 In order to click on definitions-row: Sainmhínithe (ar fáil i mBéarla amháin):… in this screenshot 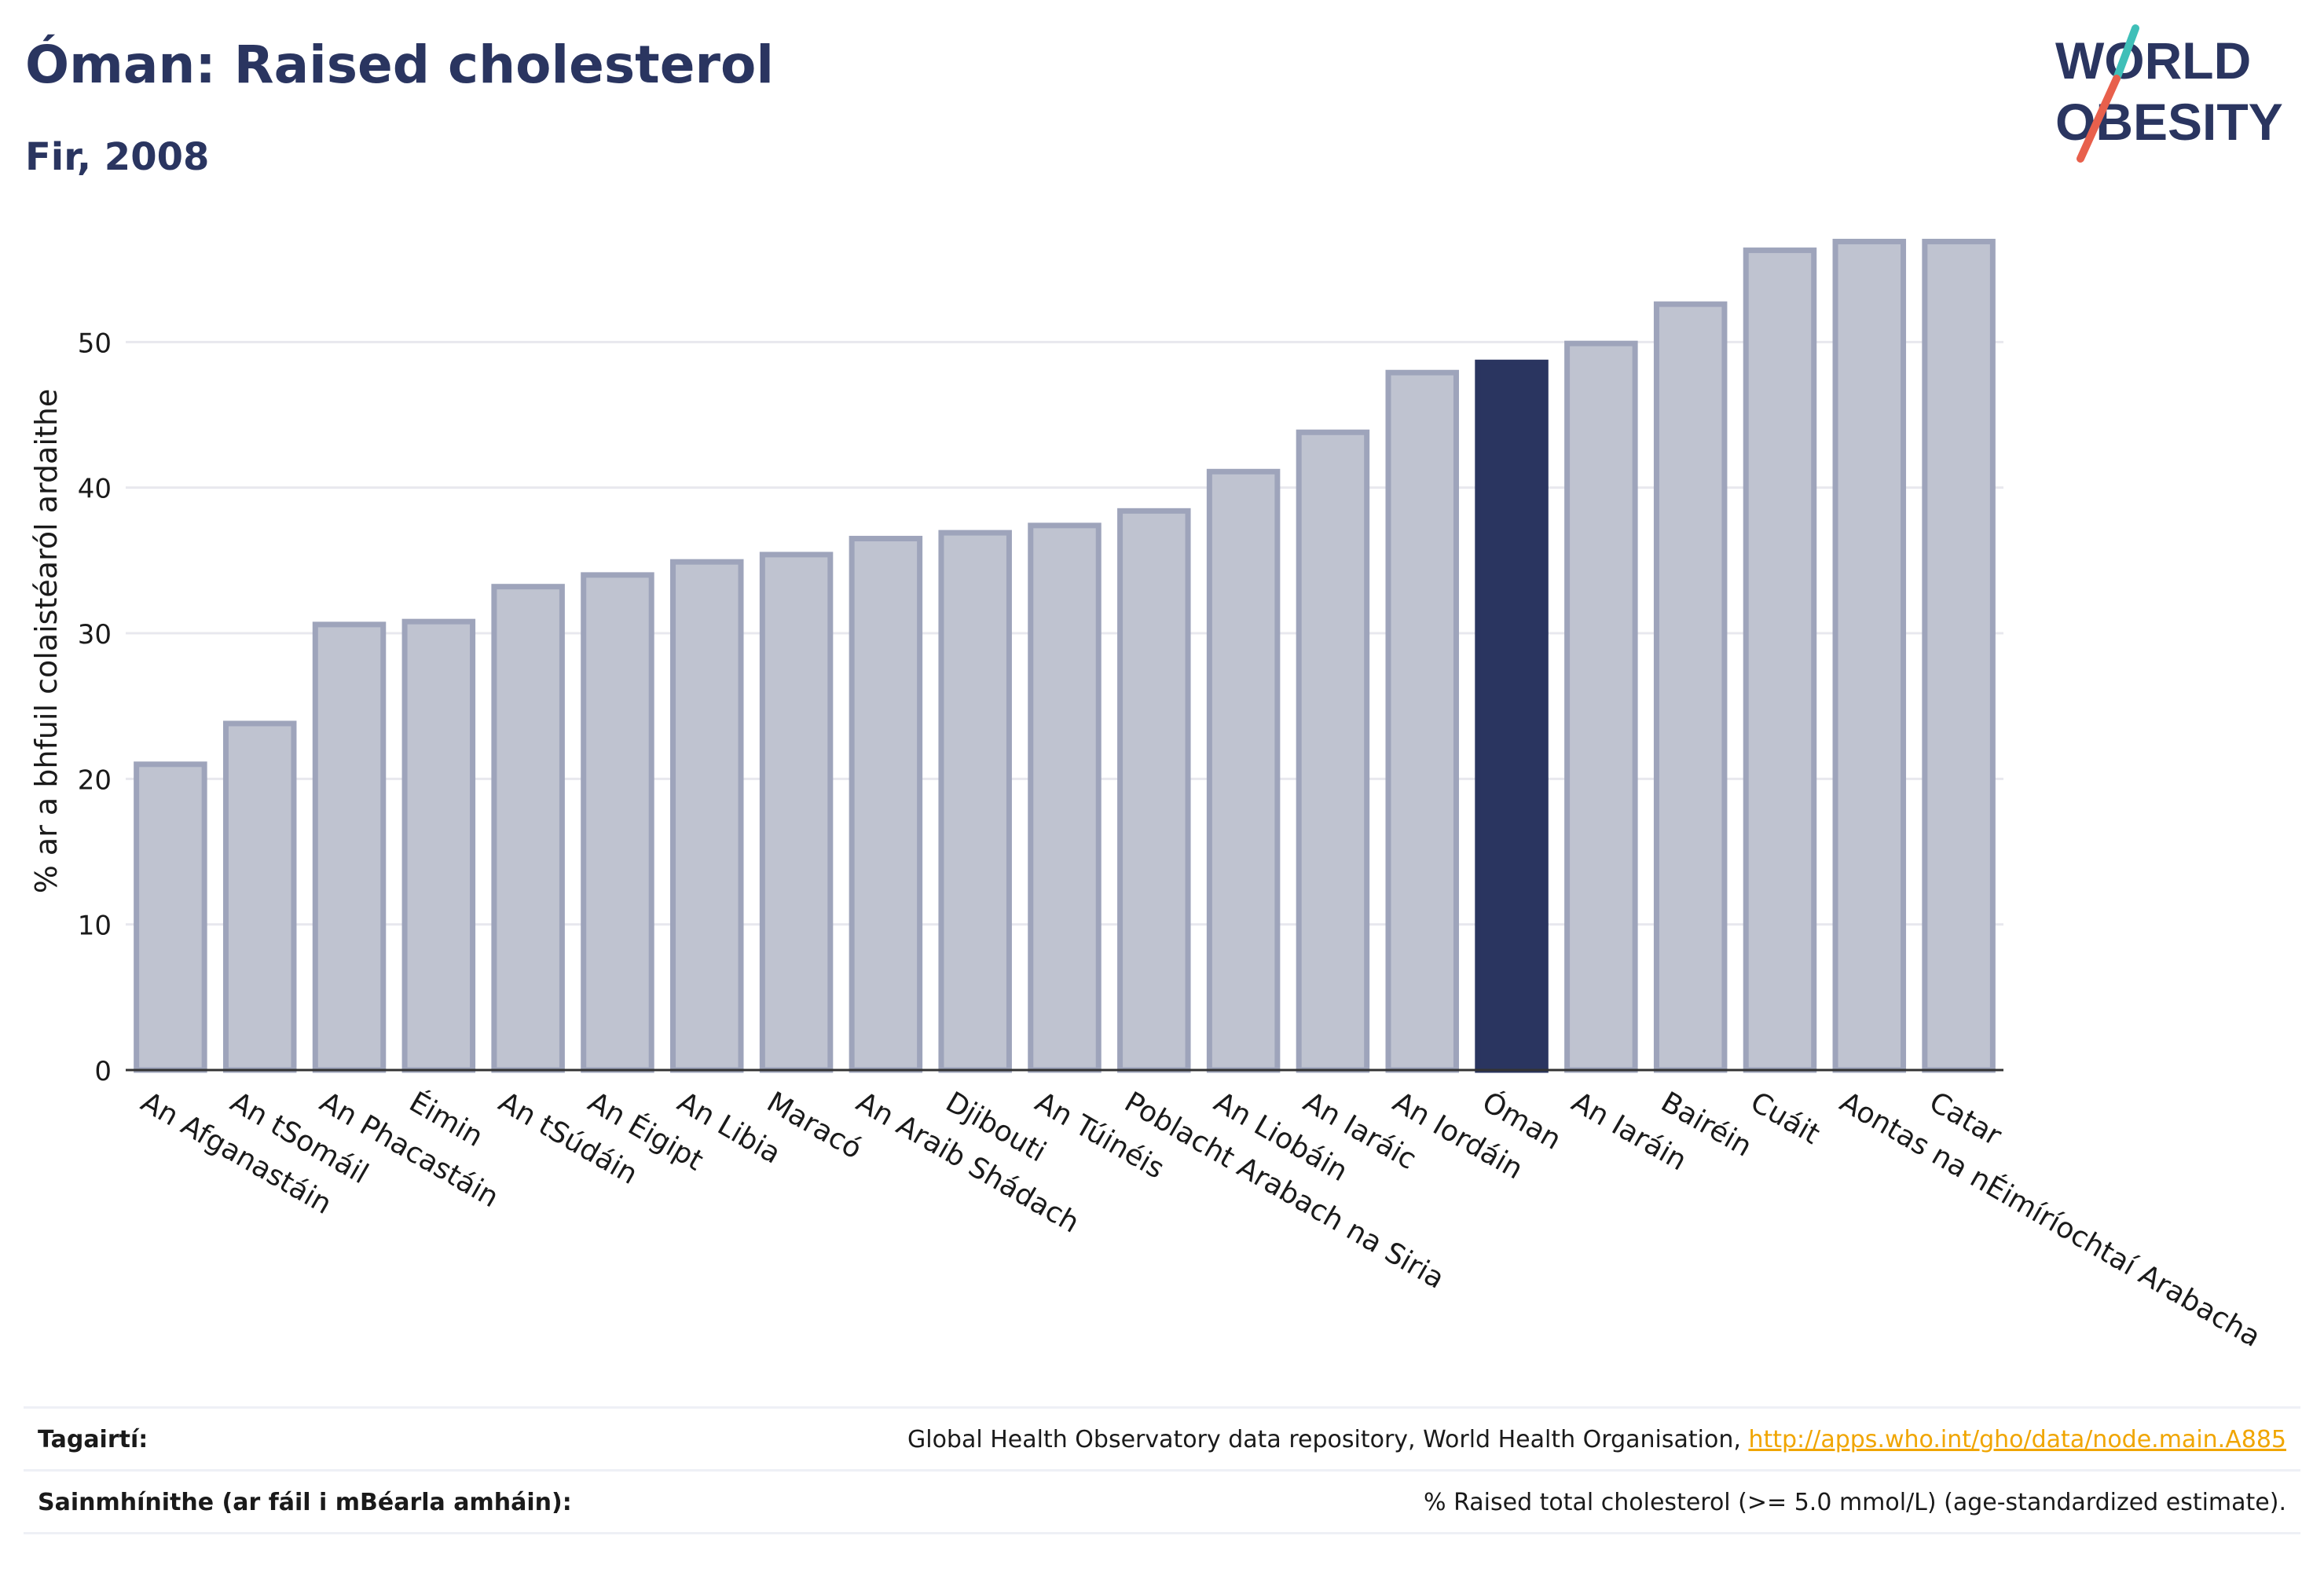, I will do `click(1162, 1501)`.